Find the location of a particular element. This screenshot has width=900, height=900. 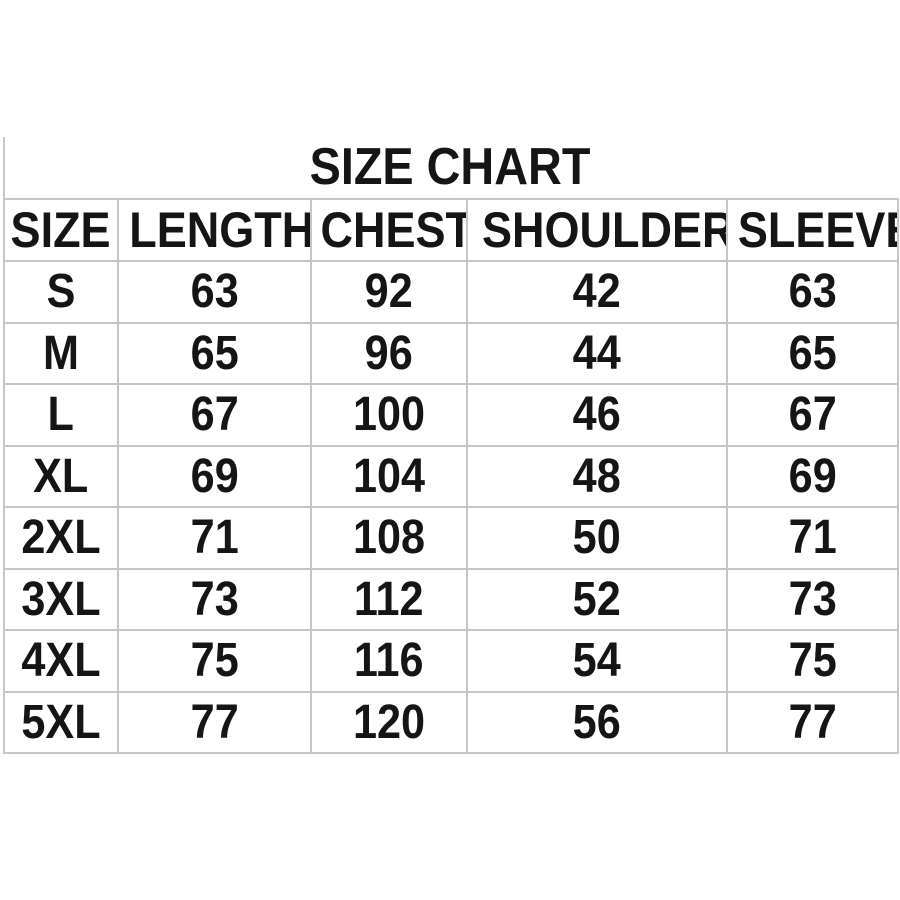

size-label-cell: 2XL is located at coordinates (61, 538).